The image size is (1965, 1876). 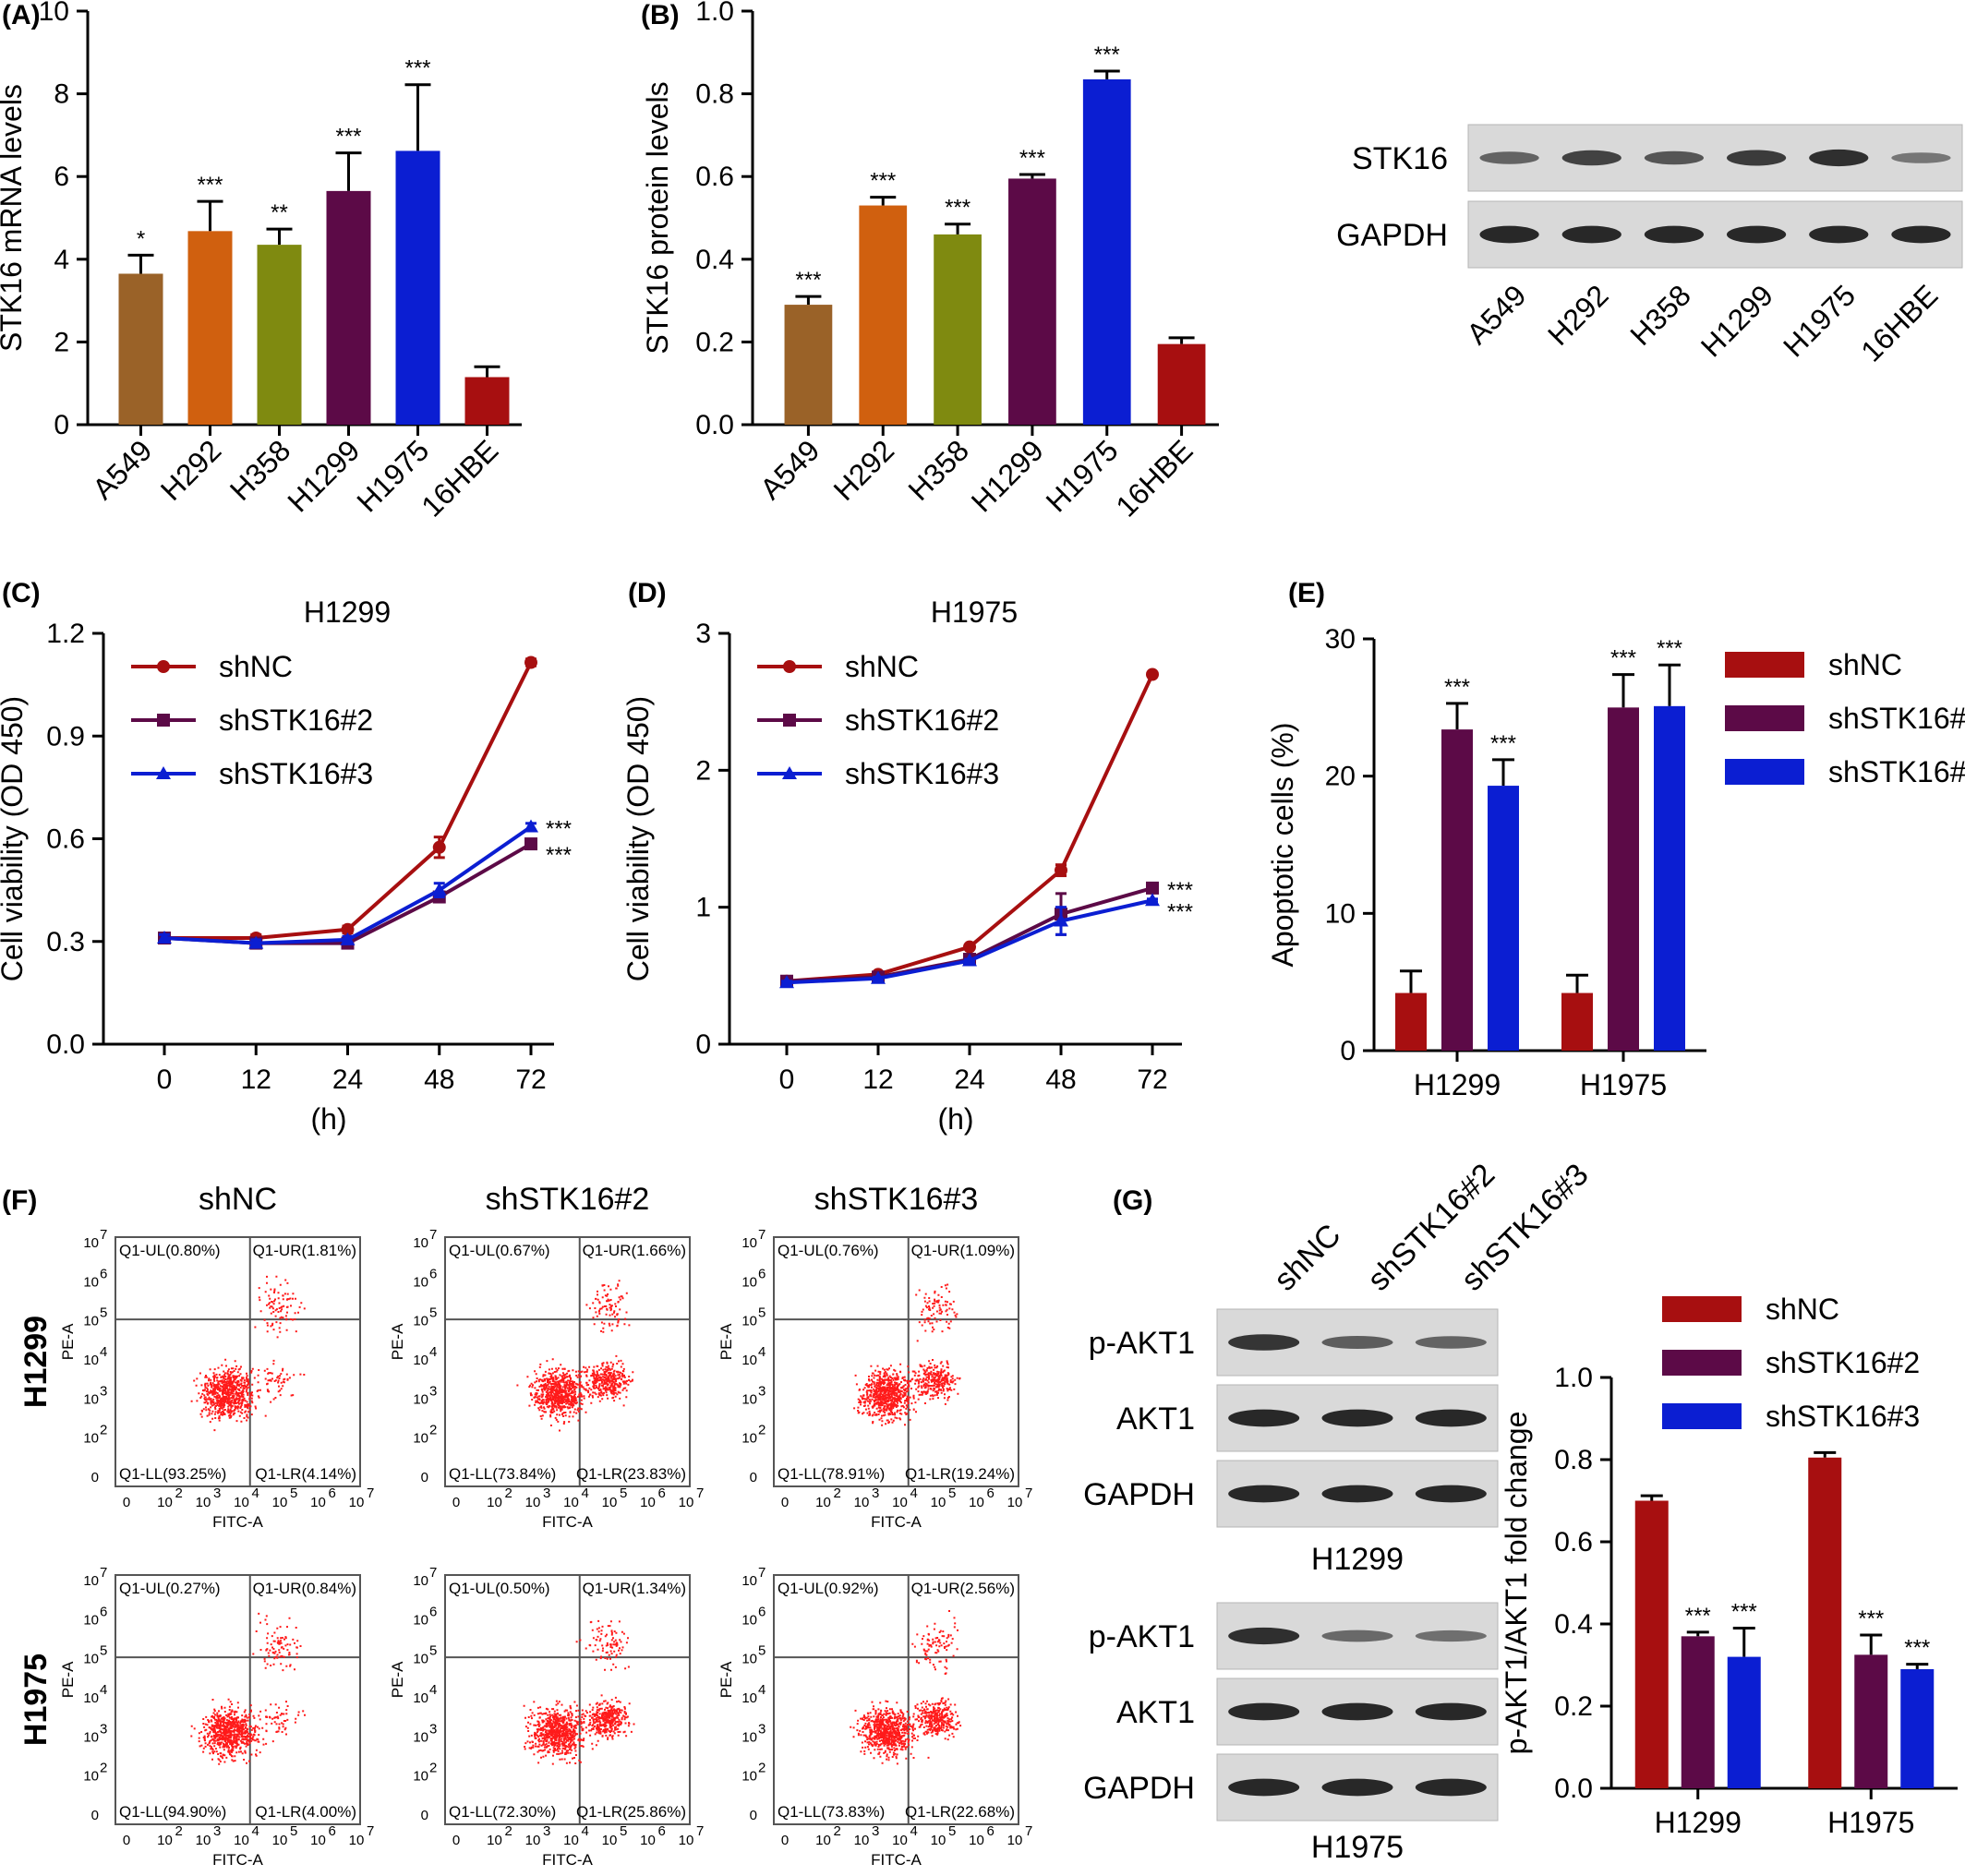 I want to click on flow-row-label: H1975, so click(x=36, y=1700).